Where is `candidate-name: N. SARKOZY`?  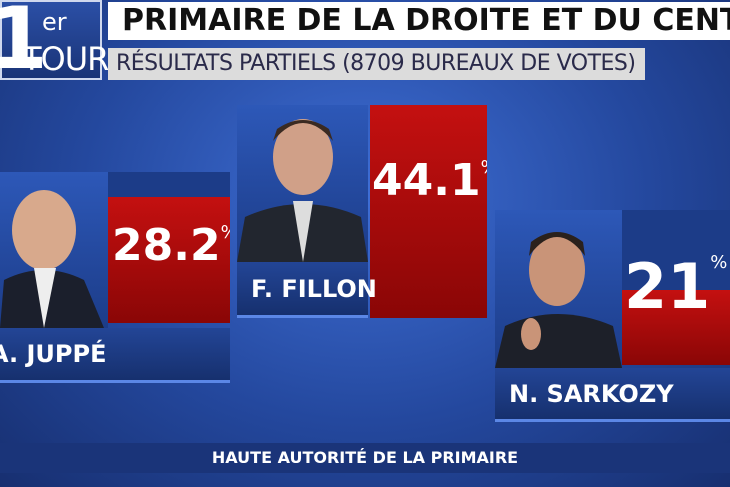 candidate-name: N. SARKOZY is located at coordinates (612, 395).